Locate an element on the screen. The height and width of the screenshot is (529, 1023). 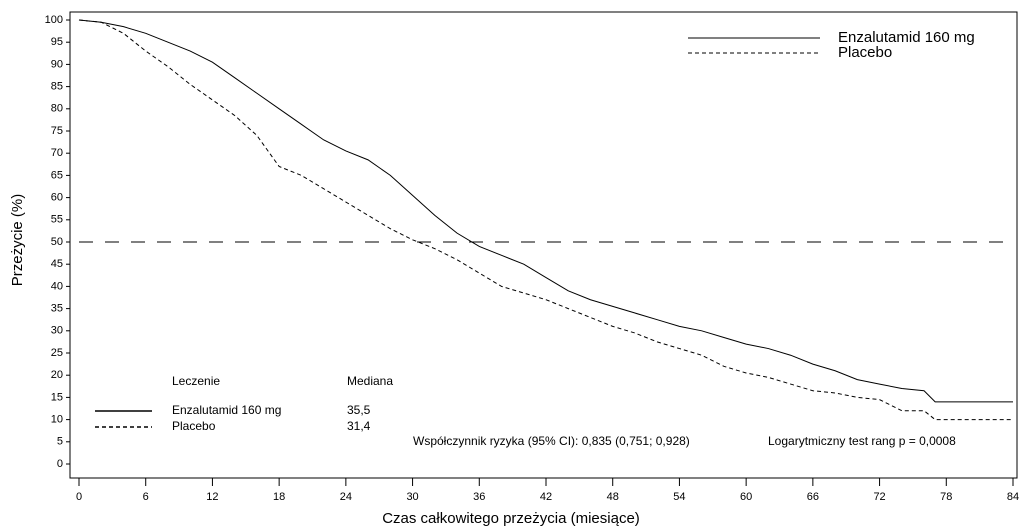
x-tick-label: 48 is located at coordinates (613, 497).